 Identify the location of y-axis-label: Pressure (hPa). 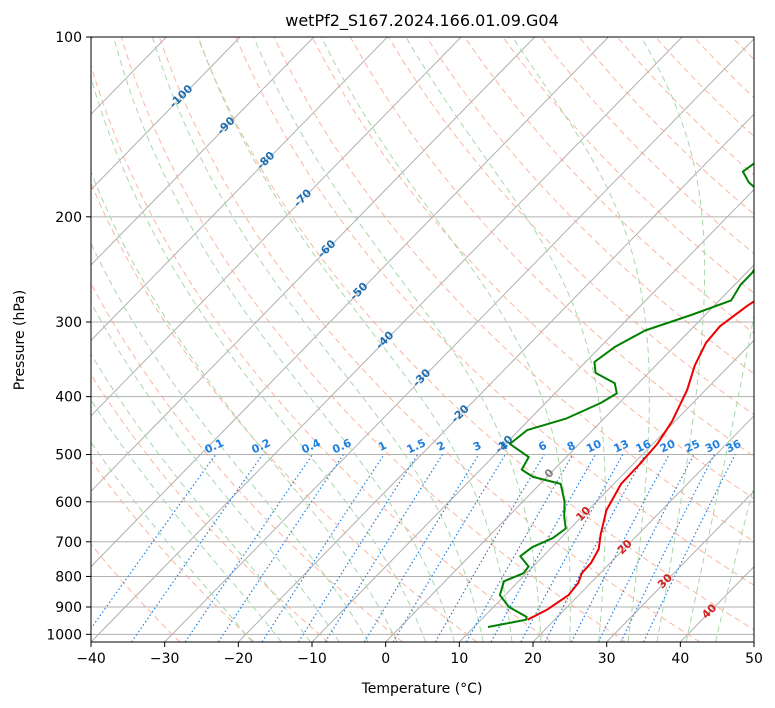
(20, 340).